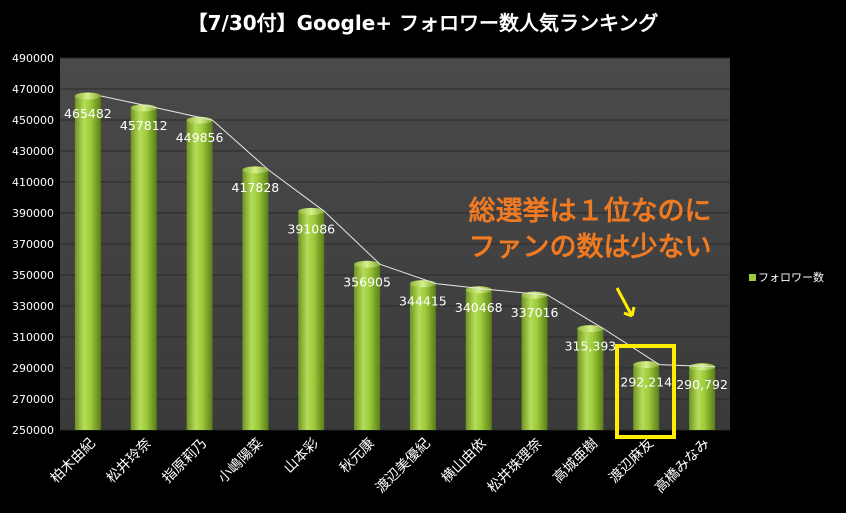  I want to click on data-label: 449856, so click(200, 137).